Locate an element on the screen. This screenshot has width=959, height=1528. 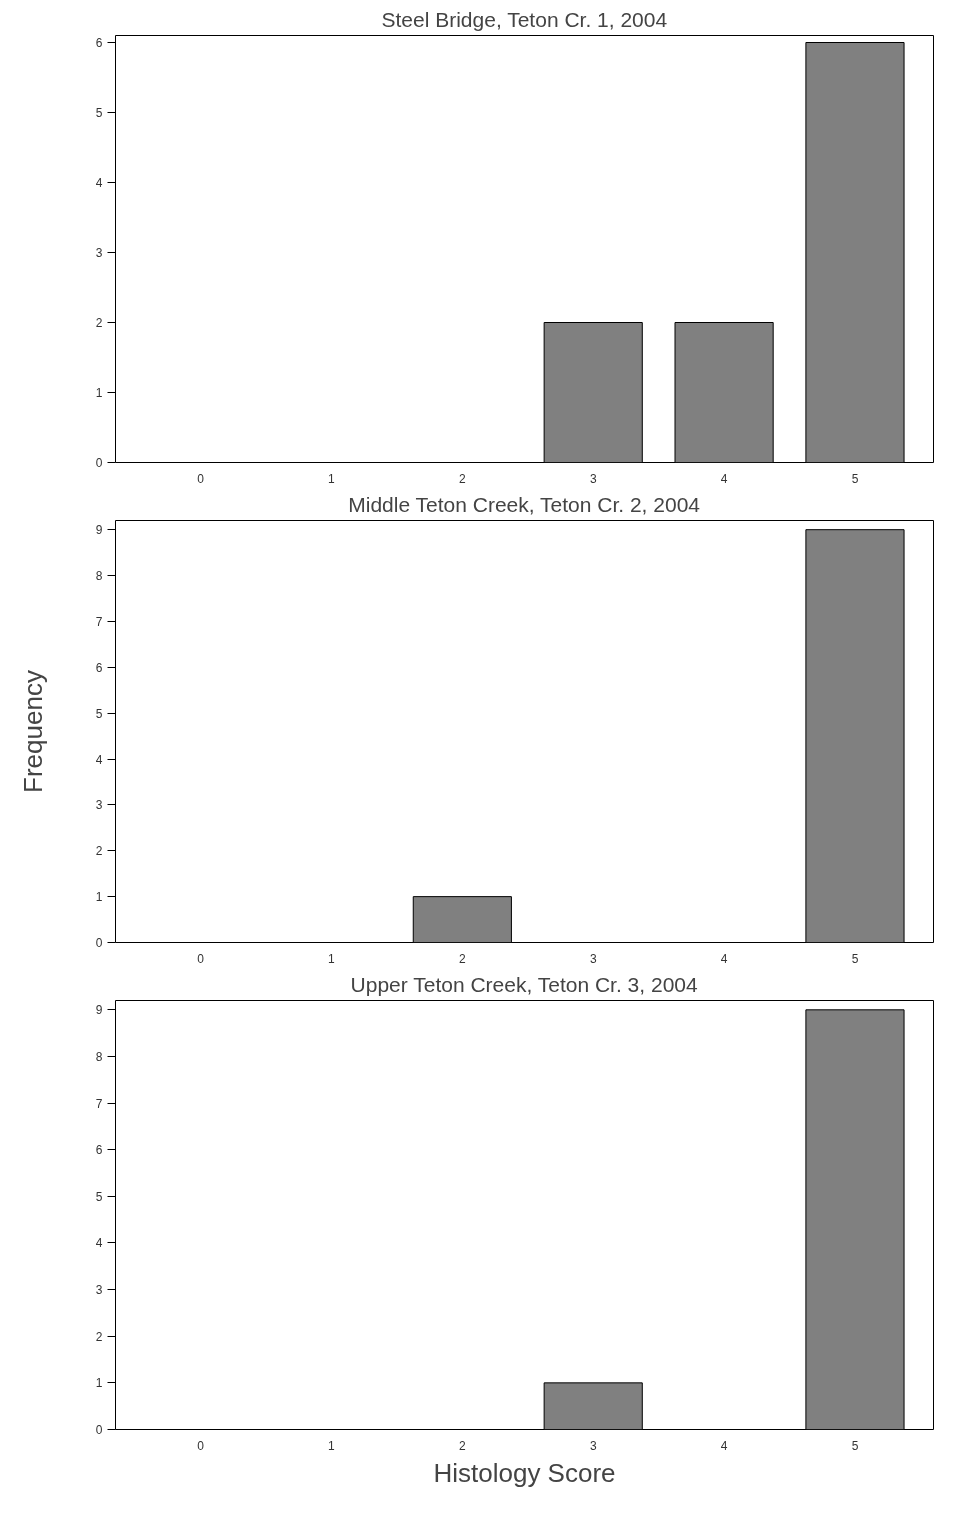
chart-title: Upper Teton Creek, Teton Cr. 3, 2004 is located at coordinates (524, 984).